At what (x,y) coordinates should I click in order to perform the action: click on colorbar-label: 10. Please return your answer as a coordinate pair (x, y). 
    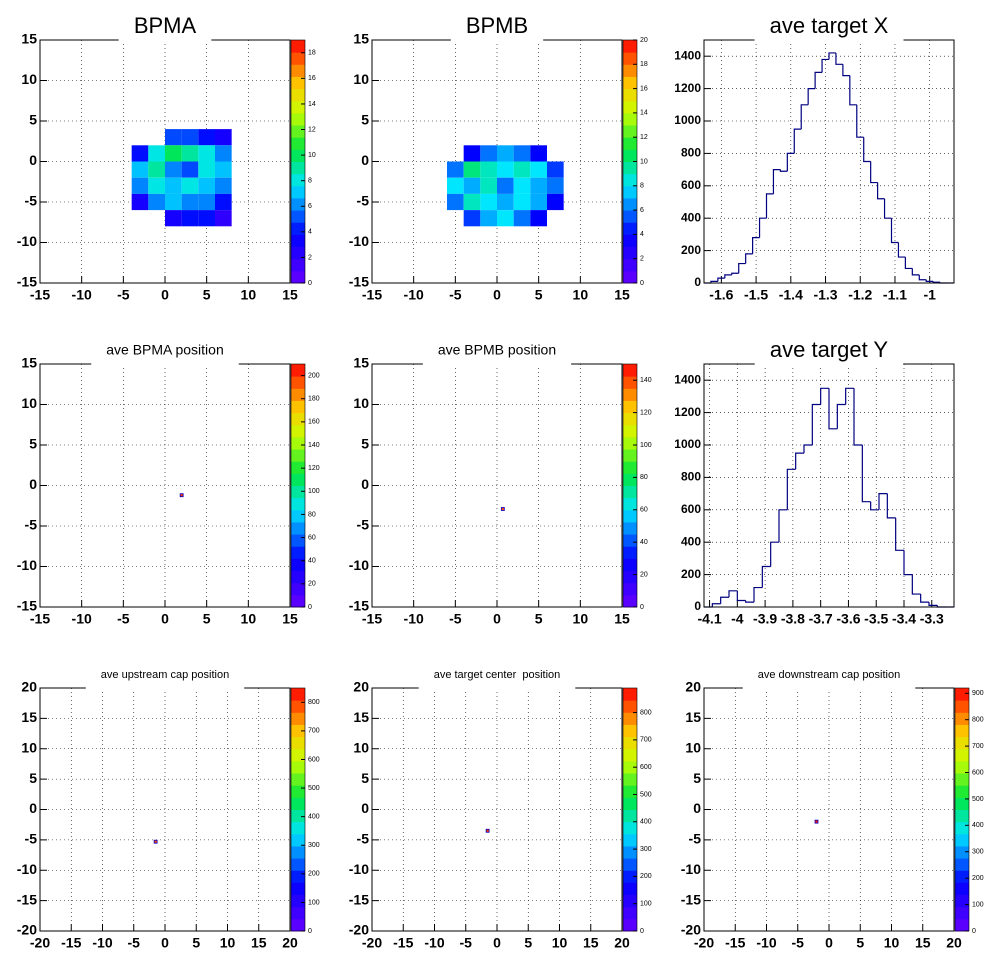
    Looking at the image, I should click on (644, 161).